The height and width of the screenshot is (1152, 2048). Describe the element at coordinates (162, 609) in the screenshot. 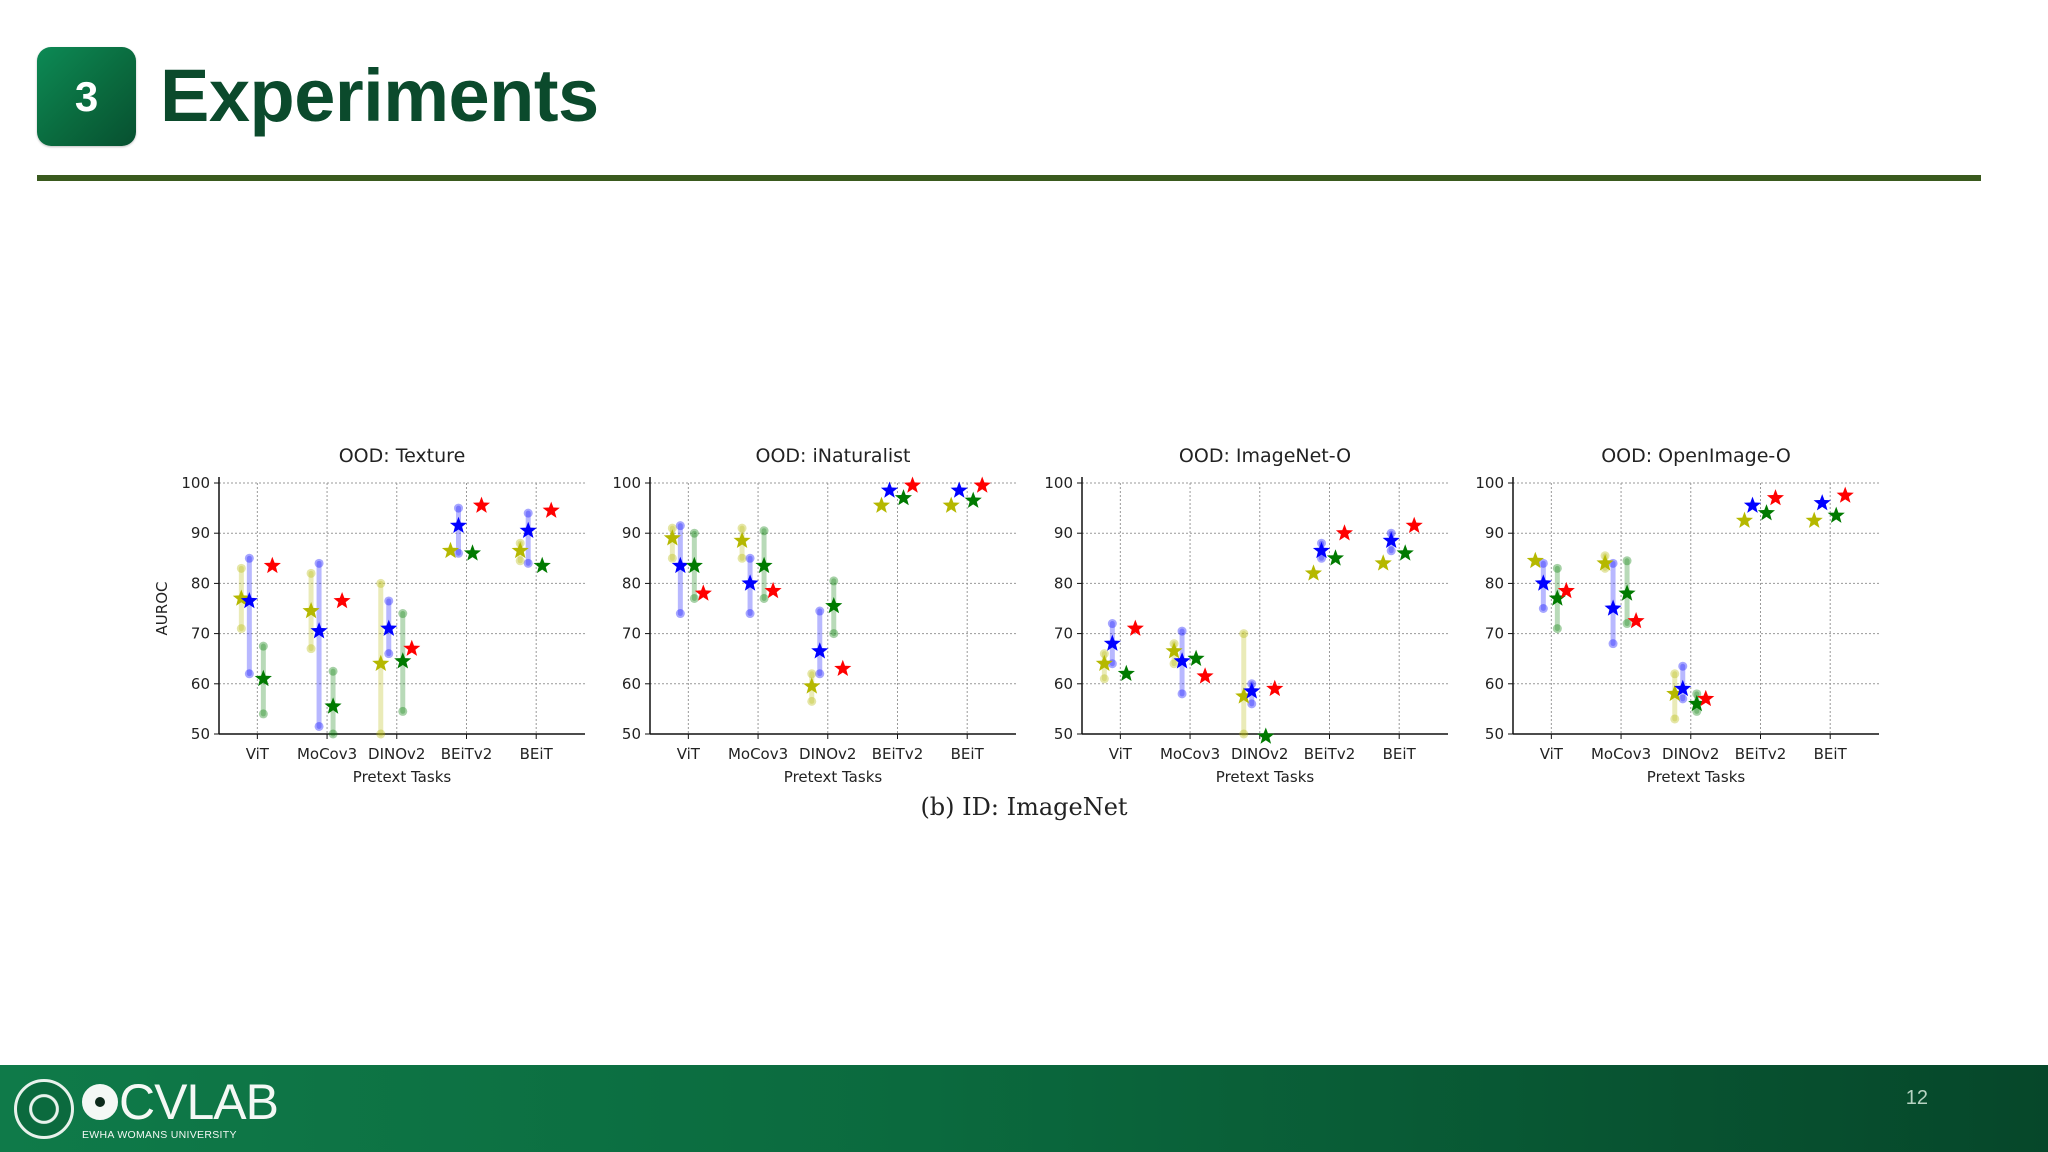

I see `y-axis-label: AUROC` at that location.